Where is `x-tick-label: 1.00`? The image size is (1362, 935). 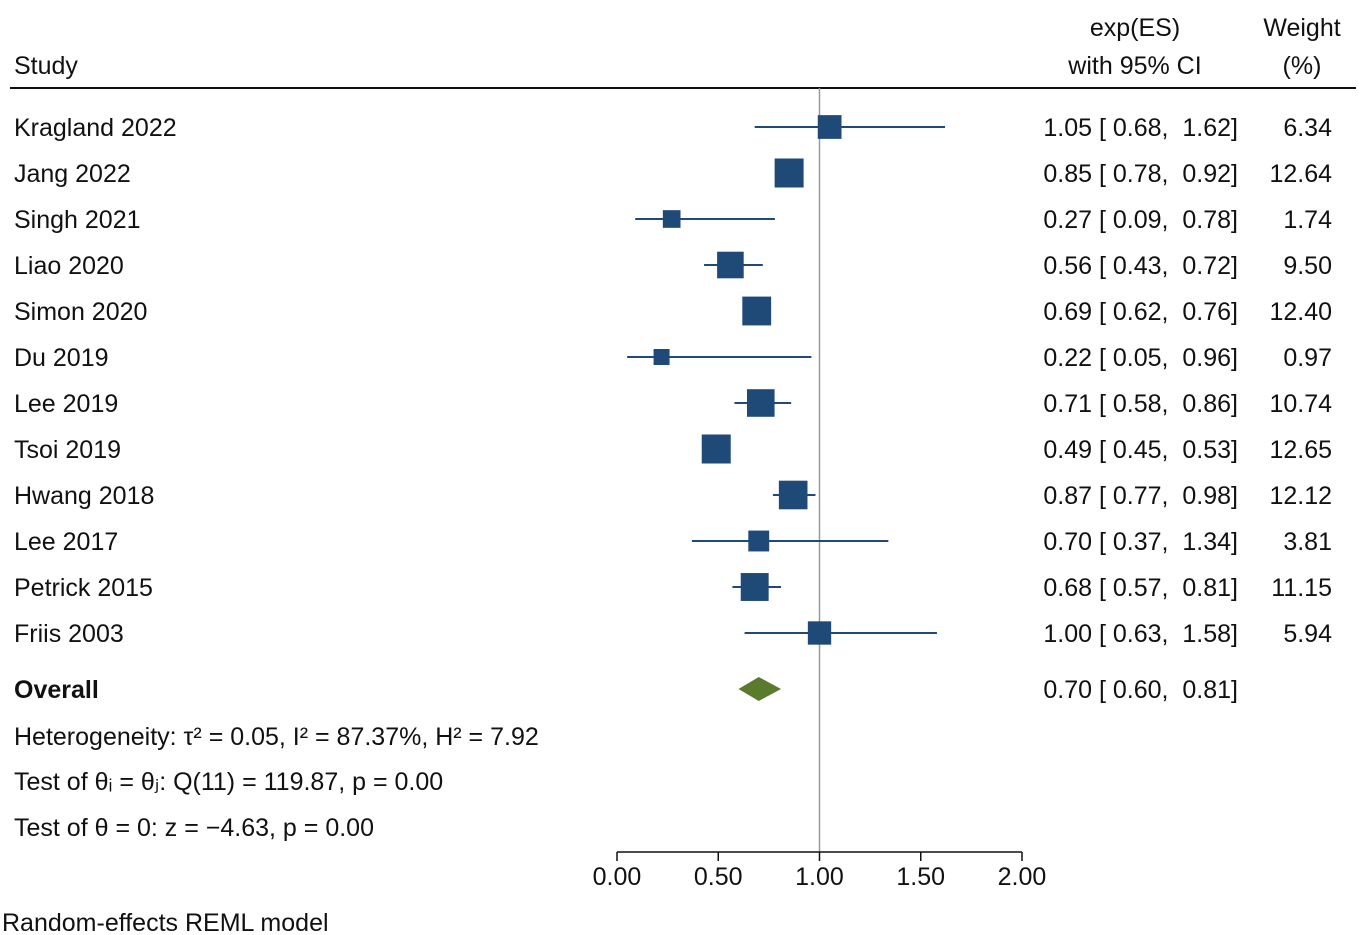
x-tick-label: 1.00 is located at coordinates (819, 877).